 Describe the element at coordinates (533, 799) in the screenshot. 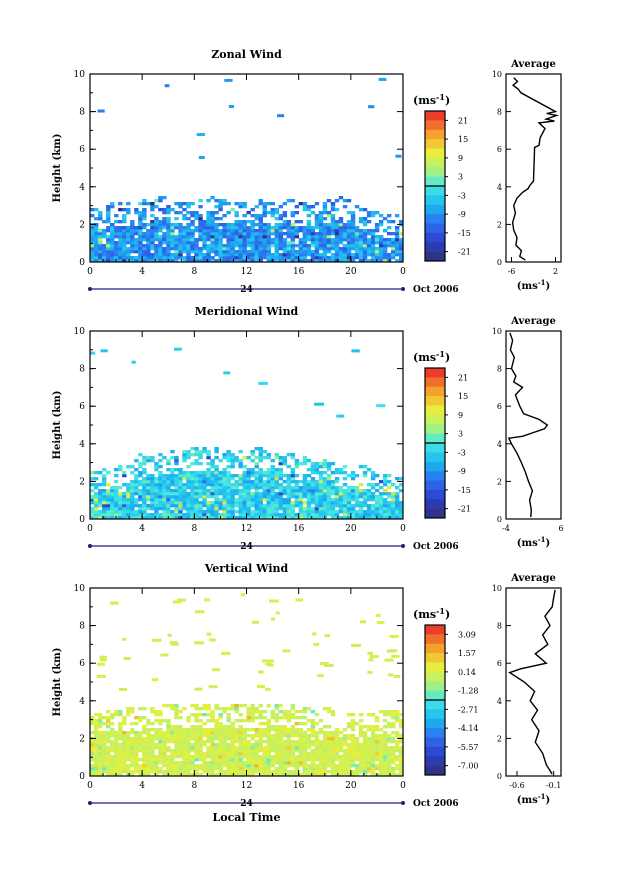

I see `average-x-label: (ms-1)` at that location.